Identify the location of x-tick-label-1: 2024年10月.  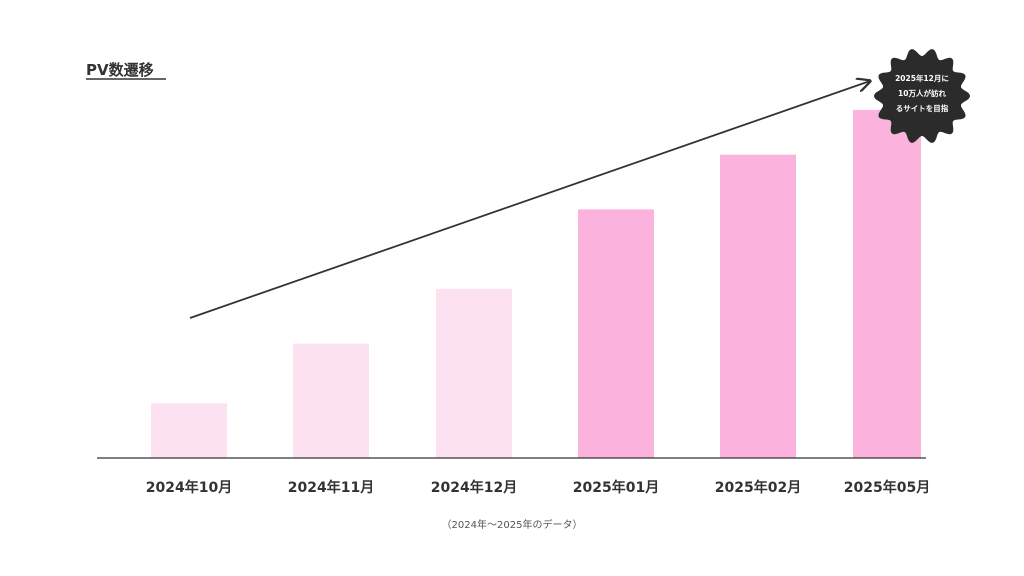
(189, 487).